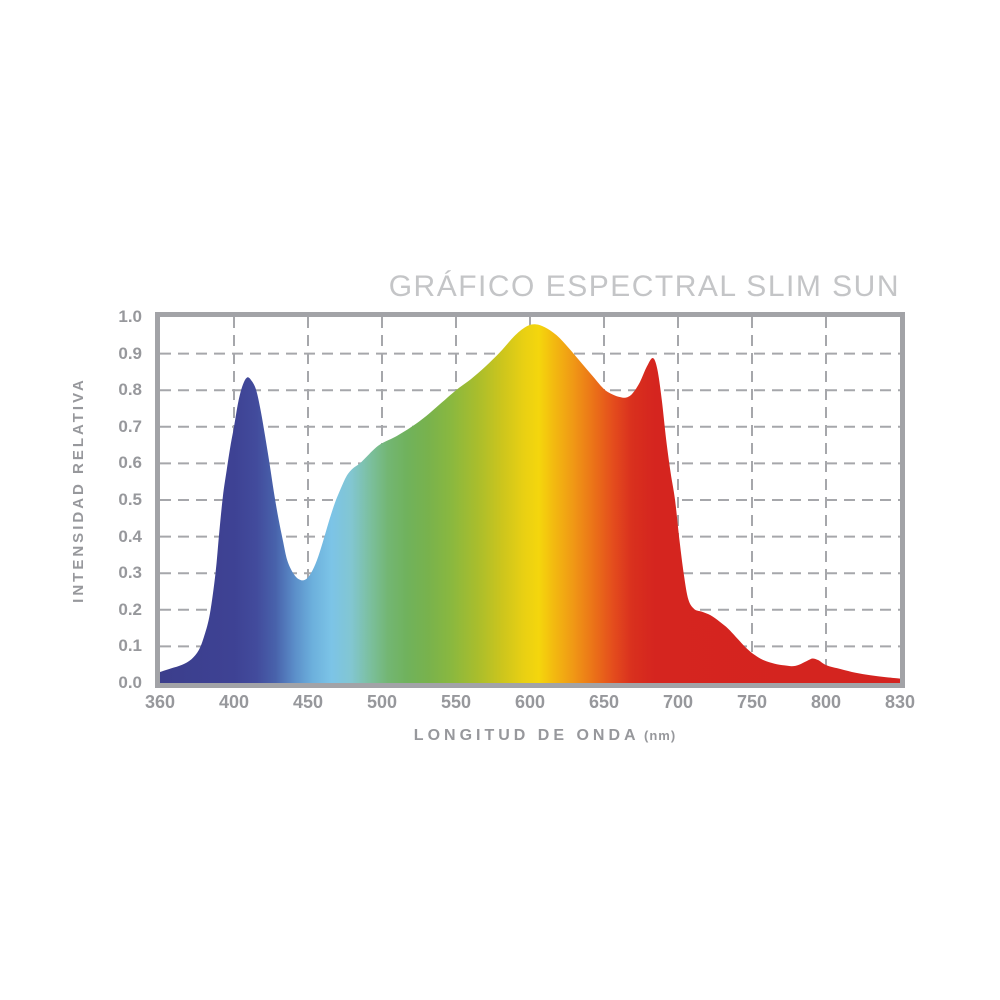  I want to click on x-tick-label: 600, so click(530, 702).